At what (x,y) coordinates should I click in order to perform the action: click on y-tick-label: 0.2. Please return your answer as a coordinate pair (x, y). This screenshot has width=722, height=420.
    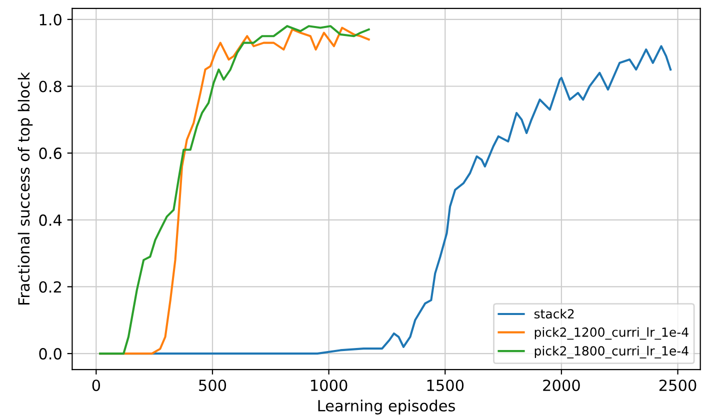
    Looking at the image, I should click on (50, 287).